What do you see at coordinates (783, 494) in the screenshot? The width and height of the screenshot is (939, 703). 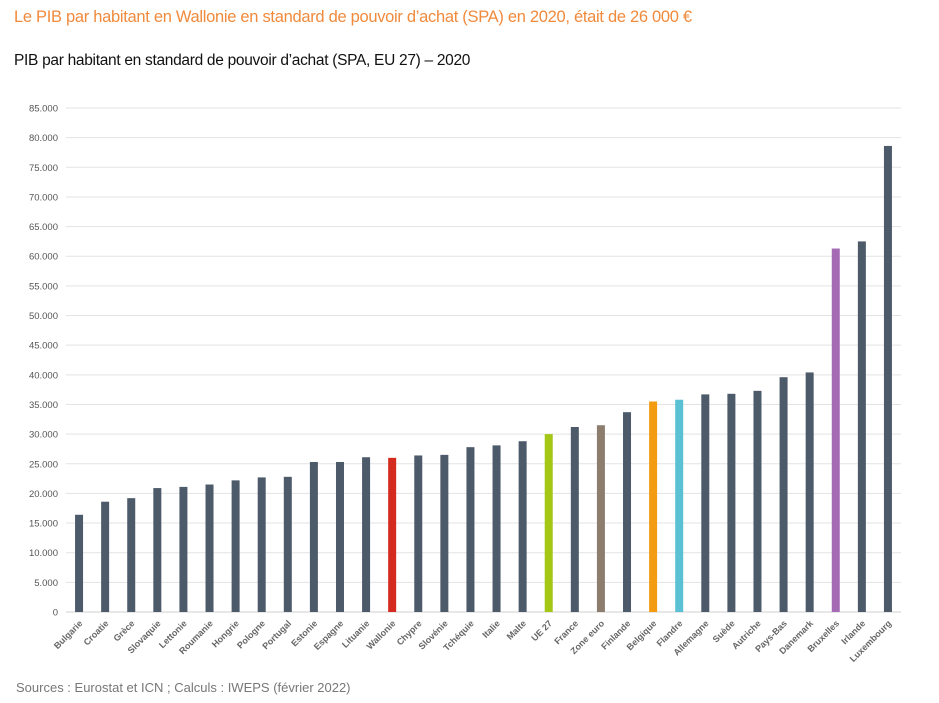 I see `bar-pays-bas` at bounding box center [783, 494].